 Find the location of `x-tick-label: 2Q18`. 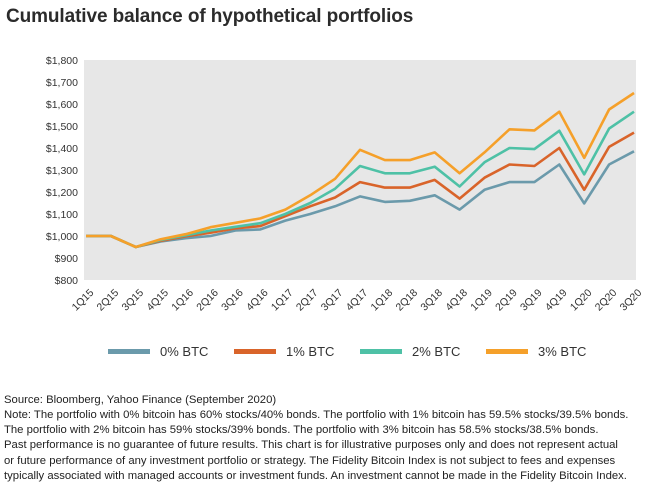

x-tick-label: 2Q18 is located at coordinates (406, 300).